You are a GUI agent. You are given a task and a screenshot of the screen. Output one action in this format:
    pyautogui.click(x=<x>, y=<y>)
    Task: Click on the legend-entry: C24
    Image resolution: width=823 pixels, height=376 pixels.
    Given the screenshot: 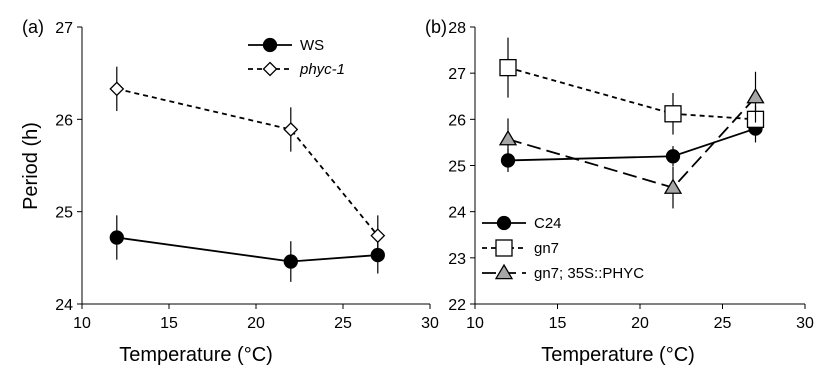 What is the action you would take?
    pyautogui.click(x=522, y=223)
    